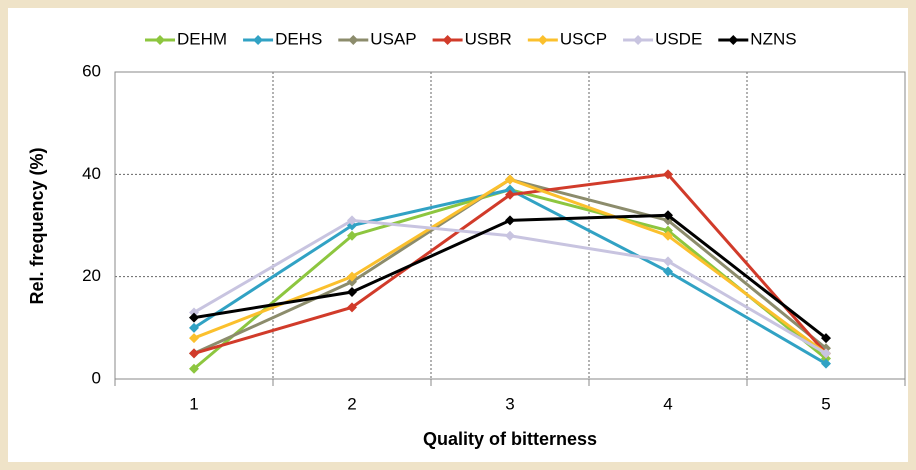 The width and height of the screenshot is (916, 470). I want to click on x-tick-label: 3, so click(509, 403).